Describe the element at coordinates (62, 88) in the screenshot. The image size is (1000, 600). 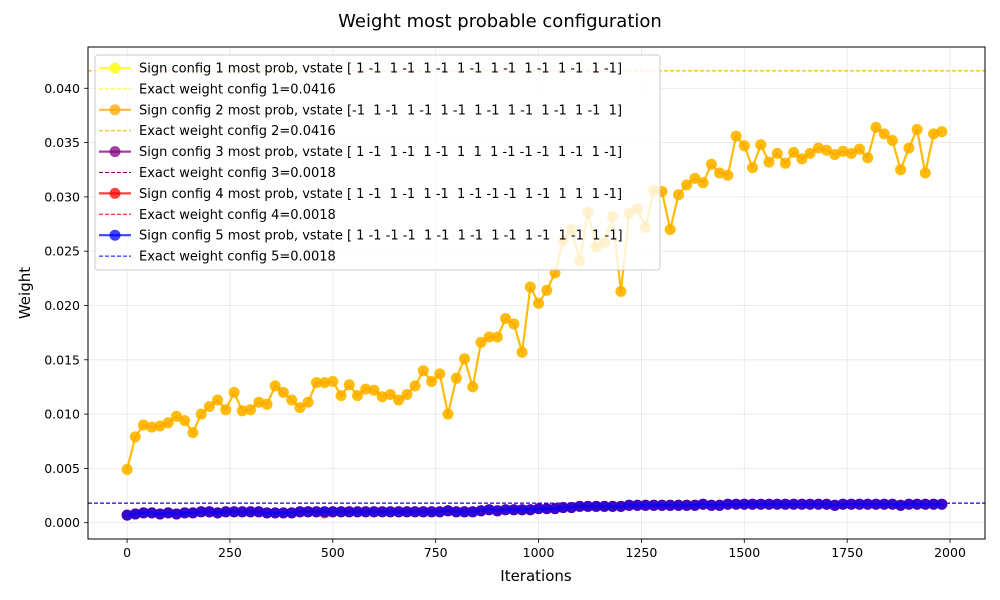
I see `y-tick-label: 0.040` at that location.